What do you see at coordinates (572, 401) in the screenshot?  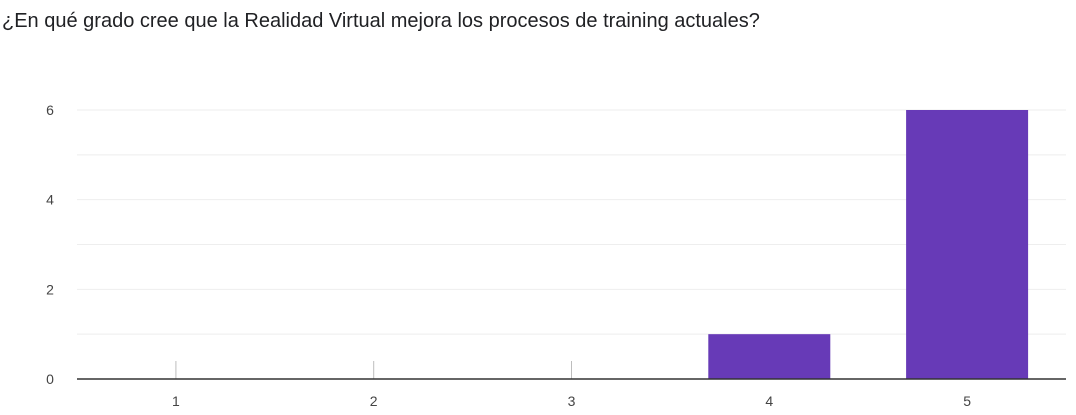 I see `x-tick-label: 3` at bounding box center [572, 401].